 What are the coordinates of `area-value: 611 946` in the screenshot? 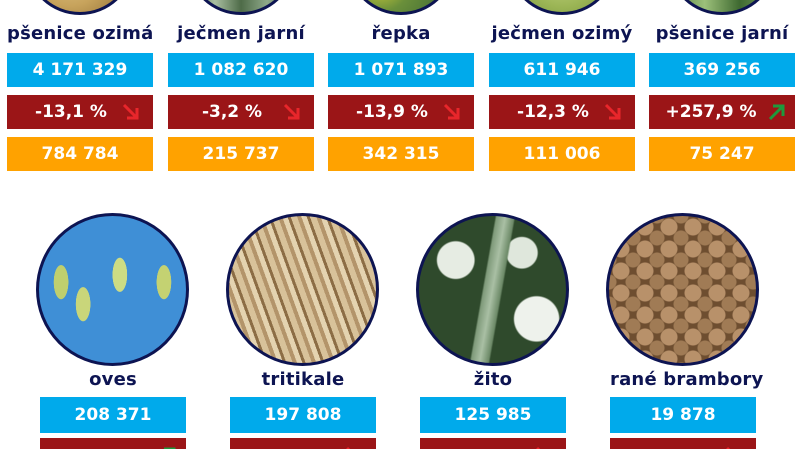 It's located at (562, 70).